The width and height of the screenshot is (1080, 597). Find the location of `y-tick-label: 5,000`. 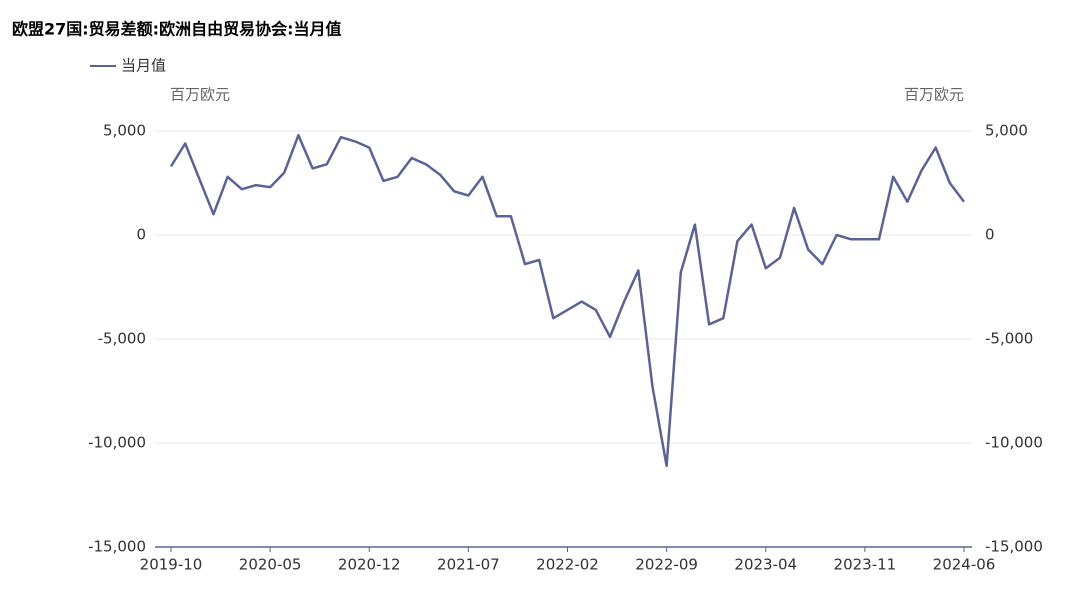

y-tick-label: 5,000 is located at coordinates (124, 131).